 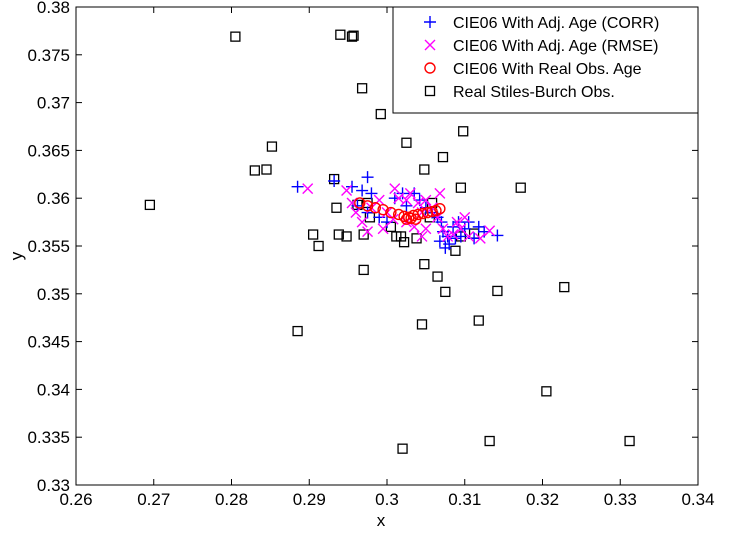 I want to click on legend-label: CIE06 With Real Obs. Age, so click(x=547, y=69).